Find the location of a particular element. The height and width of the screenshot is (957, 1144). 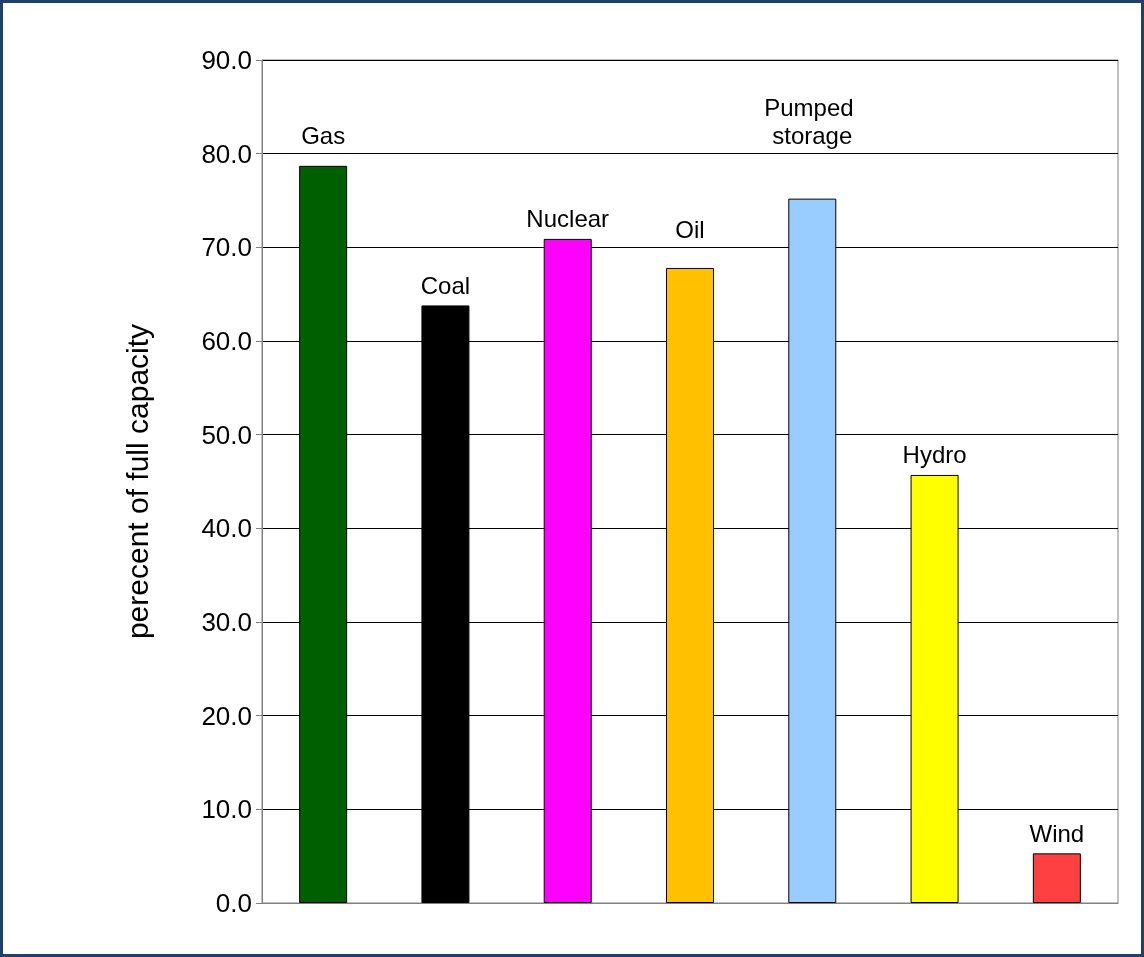

y-tick-label: 40.0 is located at coordinates (226, 528).